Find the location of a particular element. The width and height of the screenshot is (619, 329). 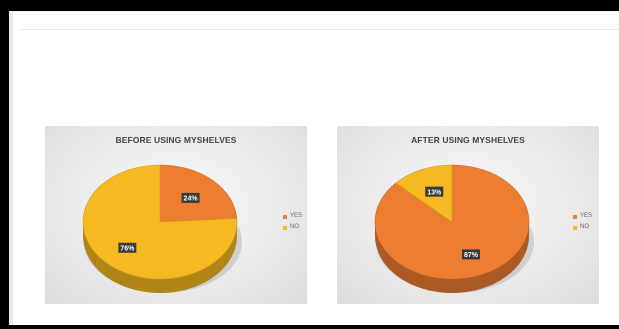

chart-title: BEFORE USING MYSHELVES is located at coordinates (176, 140).